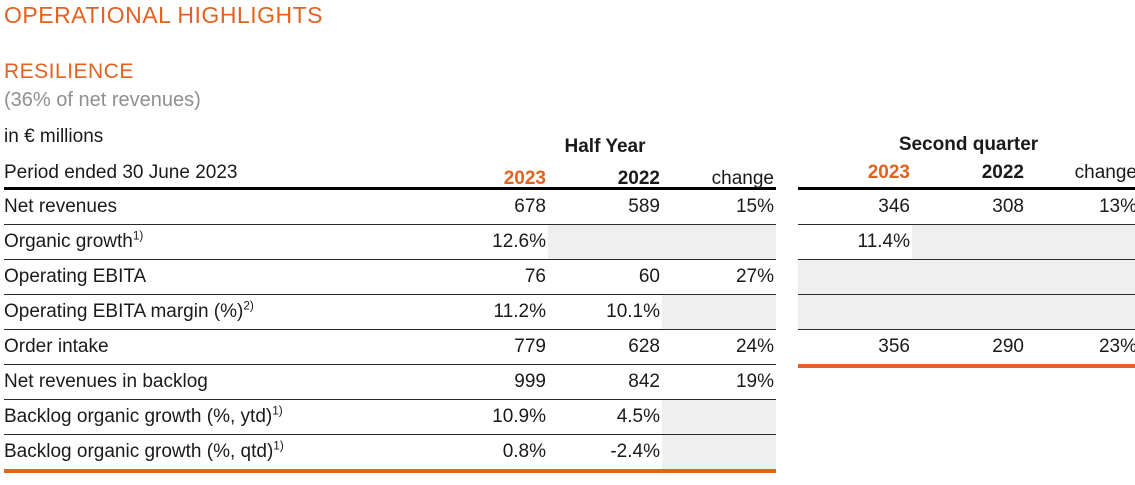 This screenshot has width=1135, height=485. What do you see at coordinates (754, 381) in the screenshot?
I see `value-cell: 19%` at bounding box center [754, 381].